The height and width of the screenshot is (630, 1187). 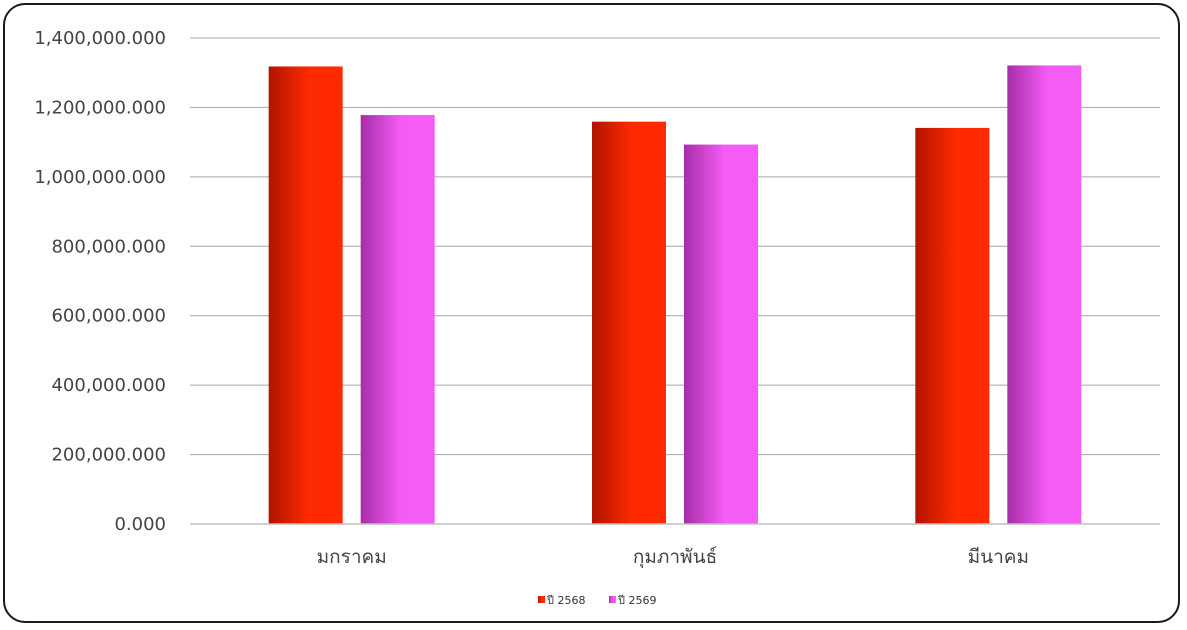 I want to click on x-category-label: กุมภาพันธ์, so click(x=675, y=557).